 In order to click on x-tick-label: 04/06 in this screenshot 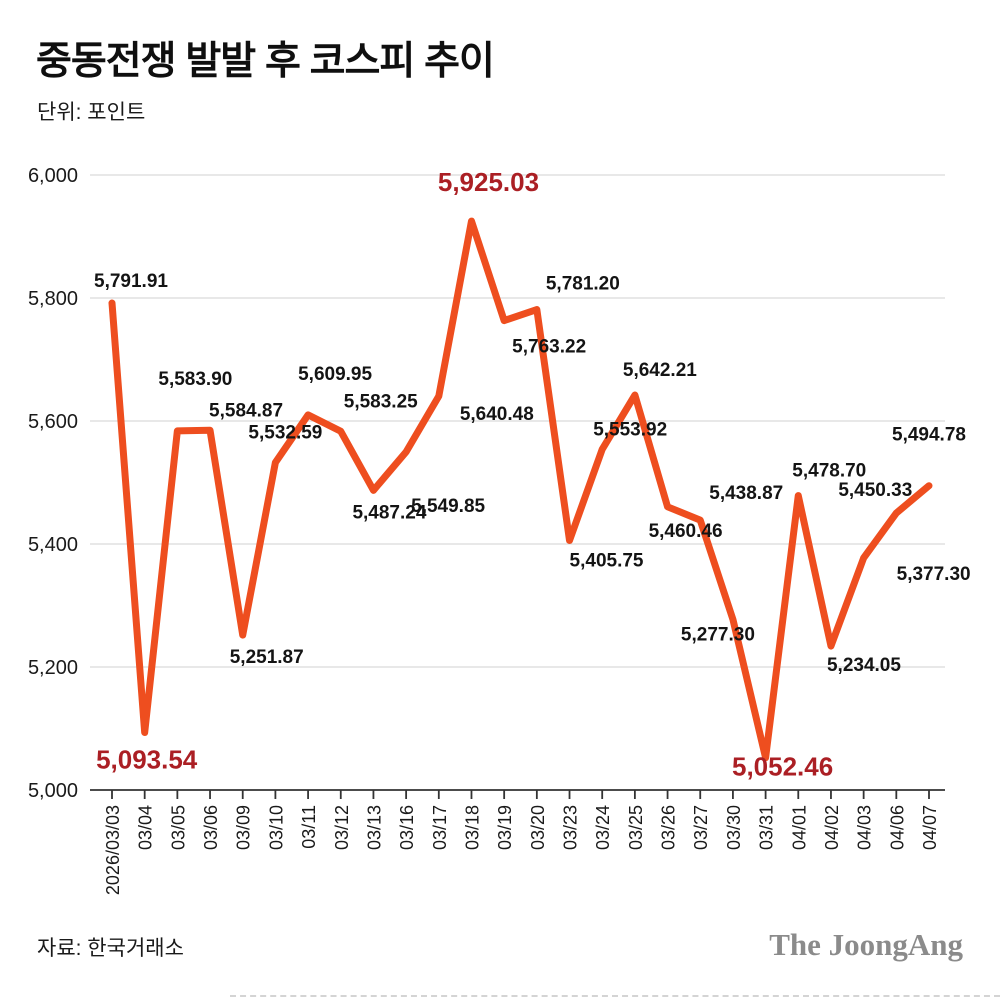, I will do `click(897, 827)`.